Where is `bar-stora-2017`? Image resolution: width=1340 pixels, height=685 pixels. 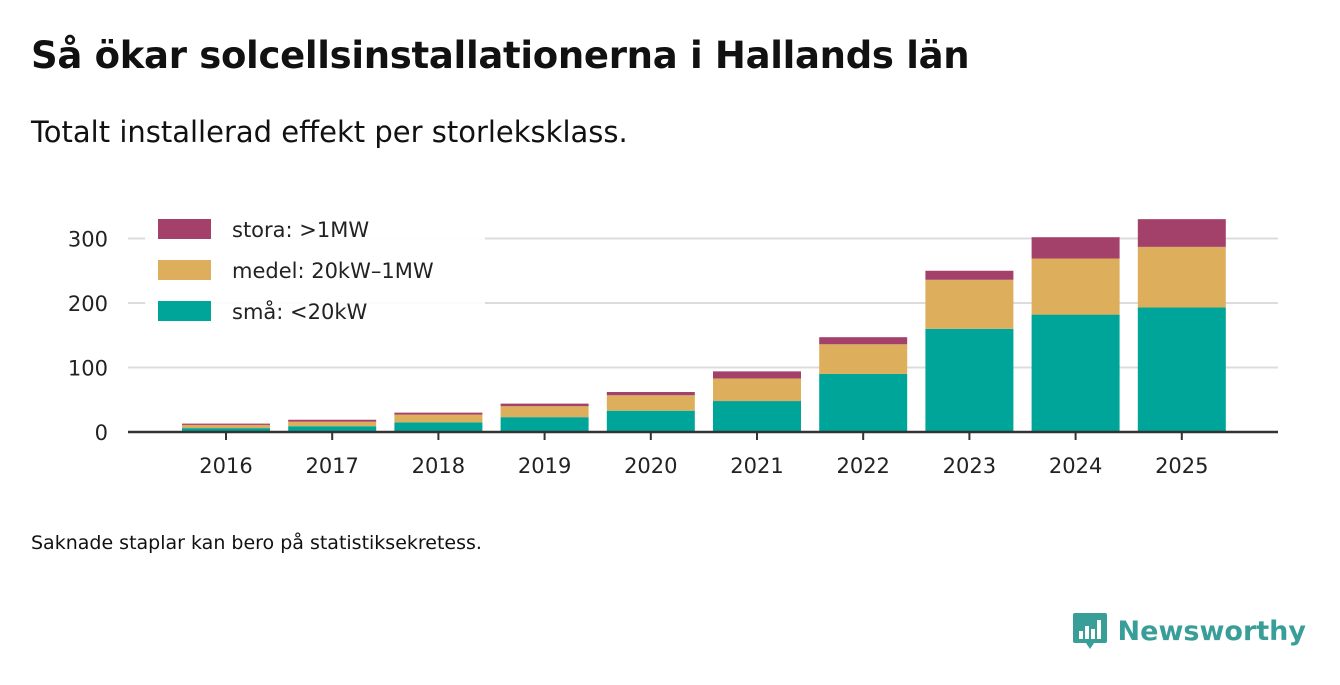
bar-stora-2017 is located at coordinates (332, 420).